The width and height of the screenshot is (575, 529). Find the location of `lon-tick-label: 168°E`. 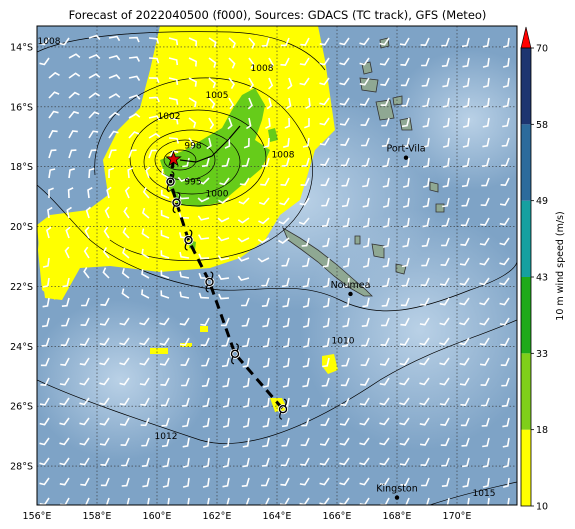

lon-tick-label: 168°E is located at coordinates (397, 516).